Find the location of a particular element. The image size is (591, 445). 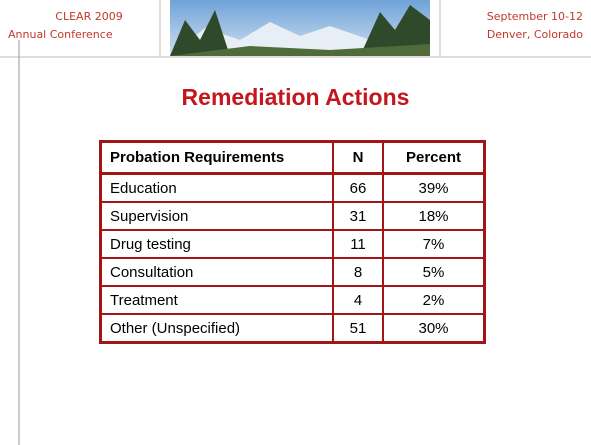

table-cell: 66 is located at coordinates (358, 187).